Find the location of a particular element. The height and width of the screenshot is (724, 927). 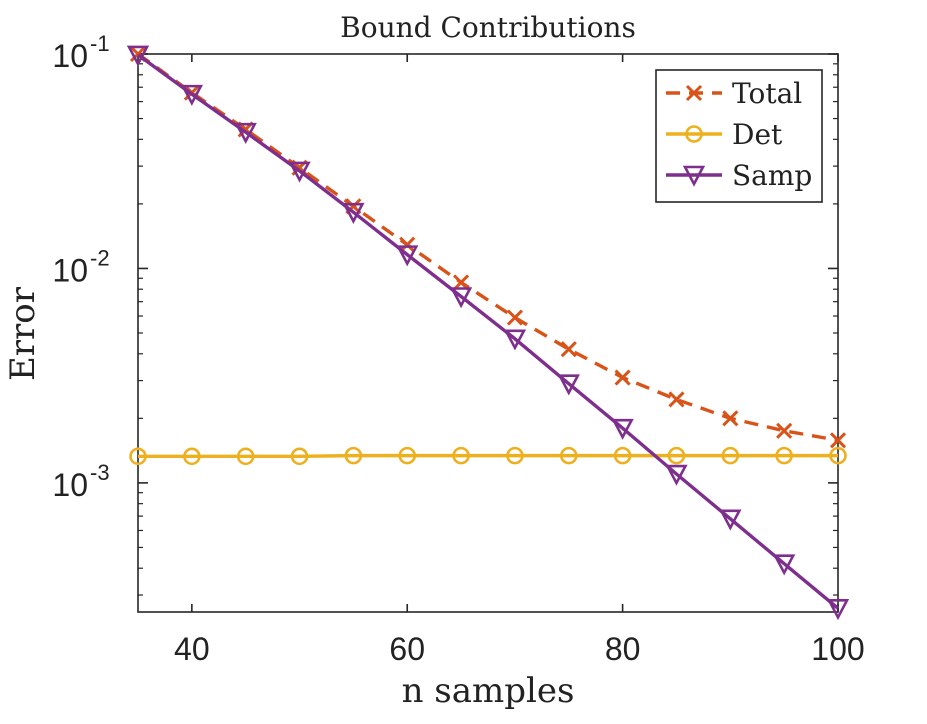

legend-item-det: Det is located at coordinates (724, 134).